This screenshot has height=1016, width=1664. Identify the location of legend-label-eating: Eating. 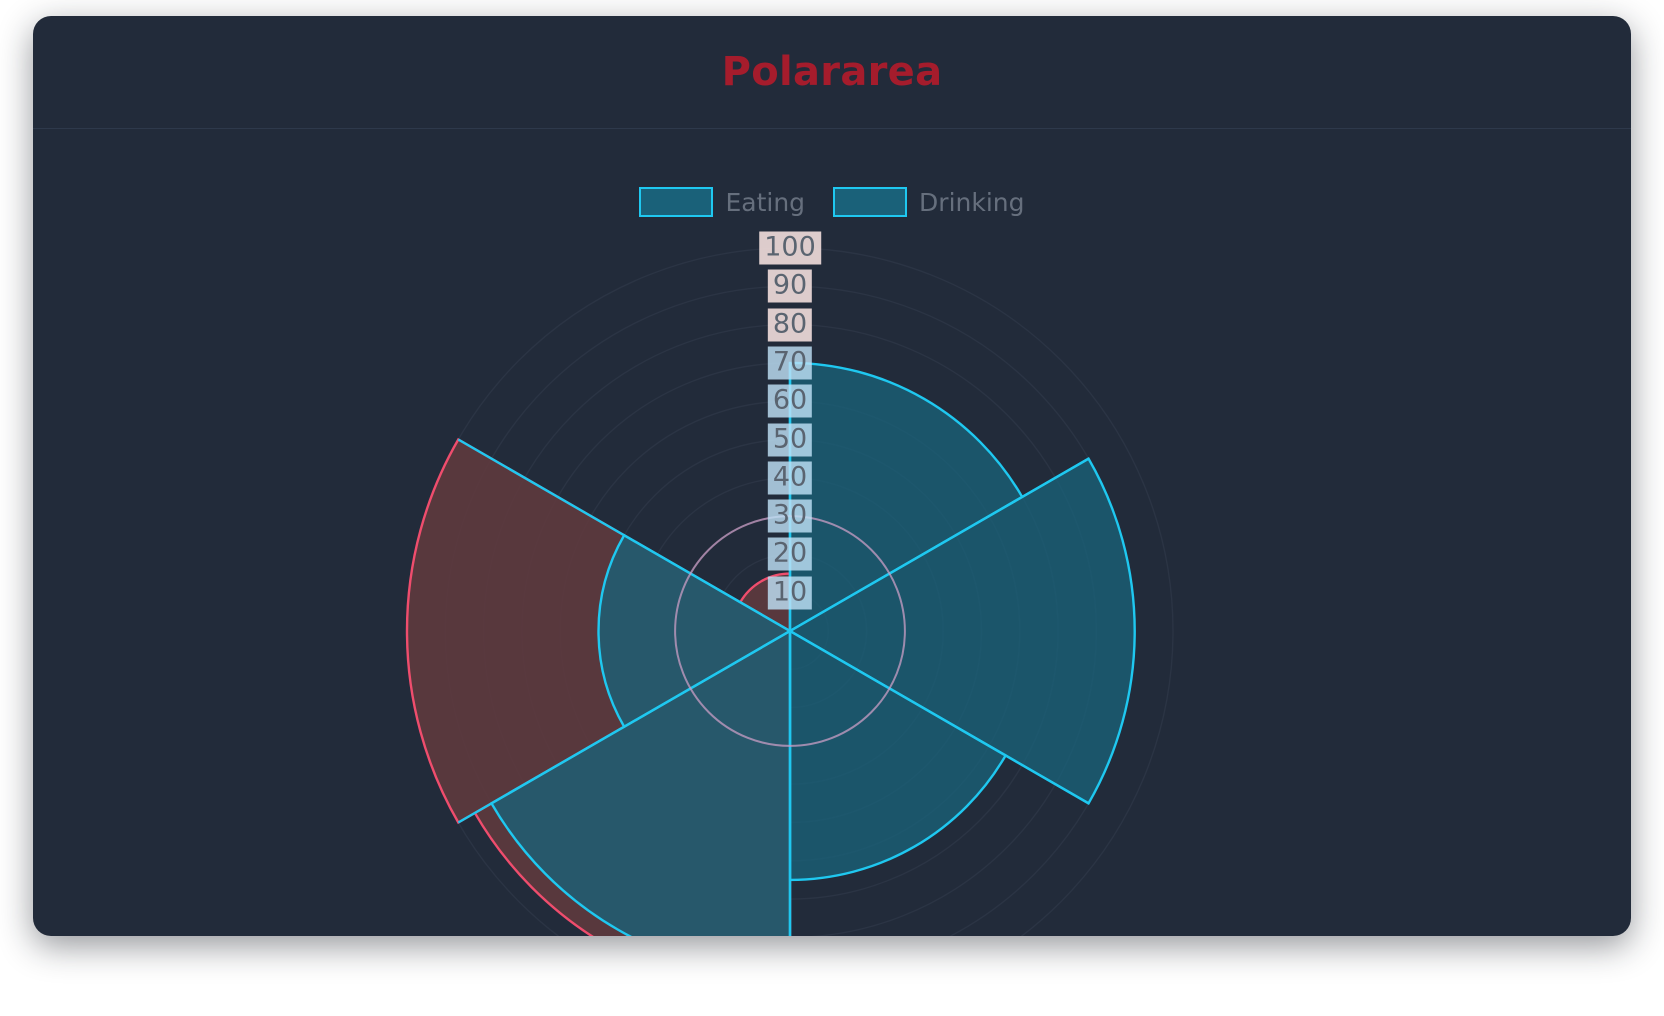
(765, 202).